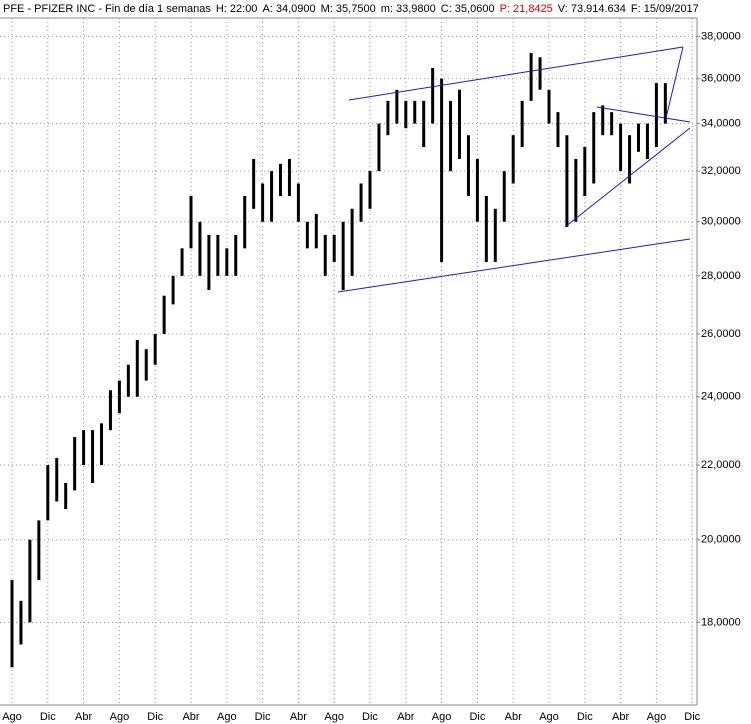 This screenshot has height=724, width=751. Describe the element at coordinates (721, 397) in the screenshot. I see `y-tick-label: 24,0000` at that location.